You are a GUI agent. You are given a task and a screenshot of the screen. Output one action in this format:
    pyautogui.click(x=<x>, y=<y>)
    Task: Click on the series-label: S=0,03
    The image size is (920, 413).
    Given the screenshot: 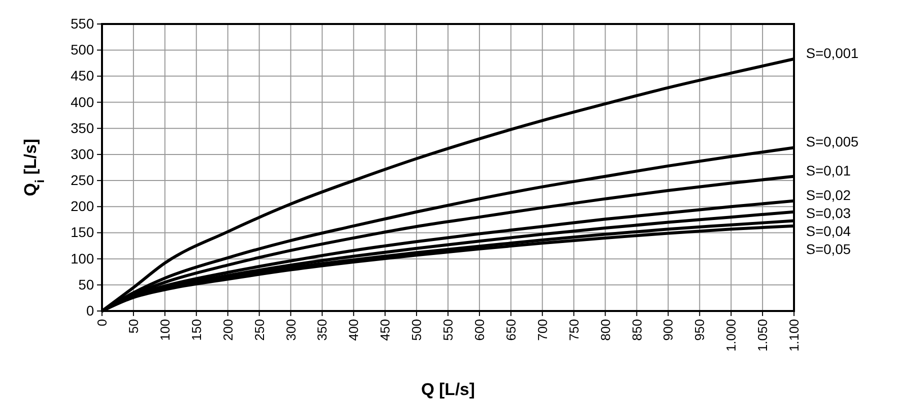 What is the action you would take?
    pyautogui.click(x=828, y=212)
    